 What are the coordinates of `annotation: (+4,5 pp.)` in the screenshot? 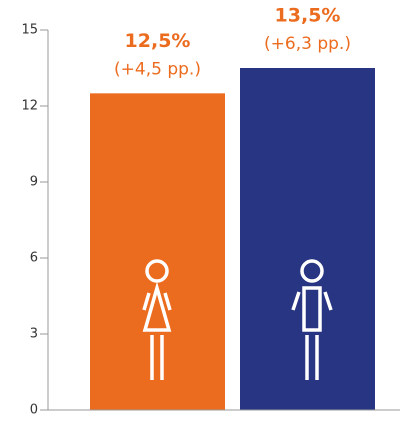 It's located at (157, 69).